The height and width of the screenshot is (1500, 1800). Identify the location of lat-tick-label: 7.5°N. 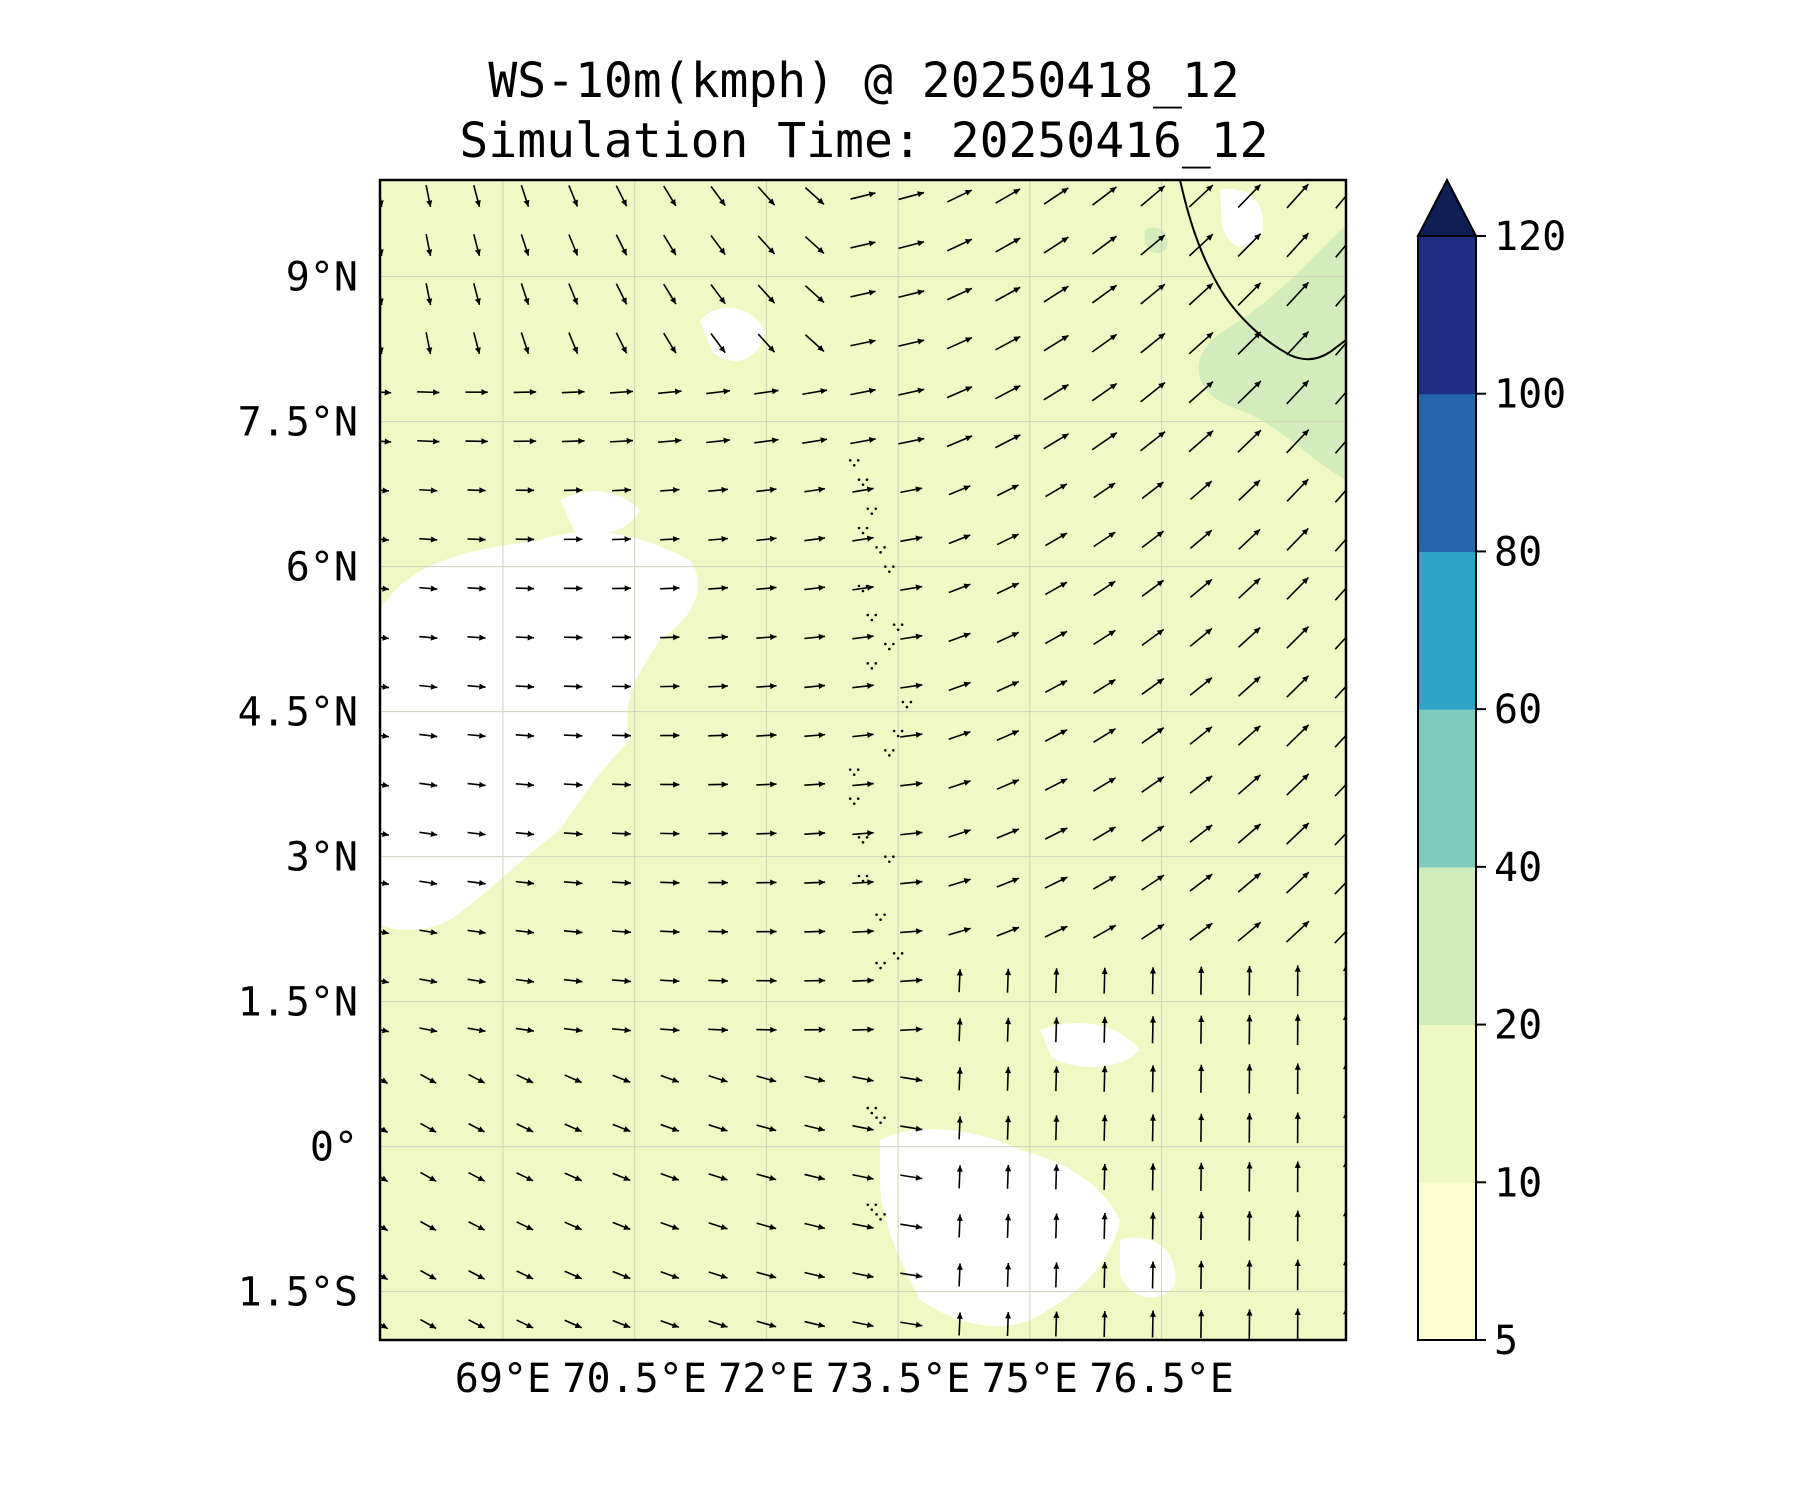
(298, 423).